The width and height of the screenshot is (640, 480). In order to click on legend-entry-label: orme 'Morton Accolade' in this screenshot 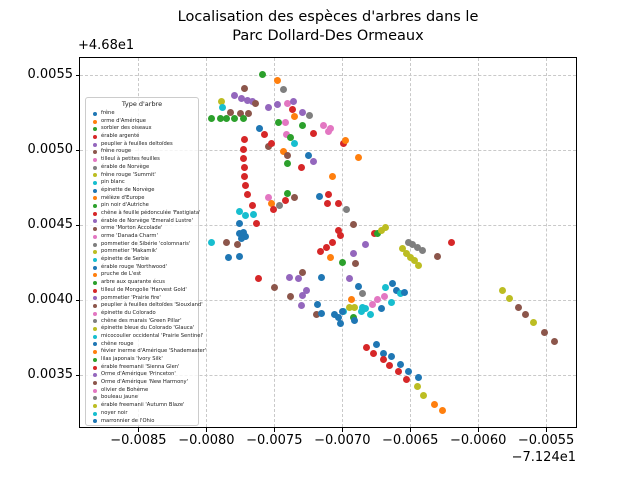, I will do `click(132, 228)`.